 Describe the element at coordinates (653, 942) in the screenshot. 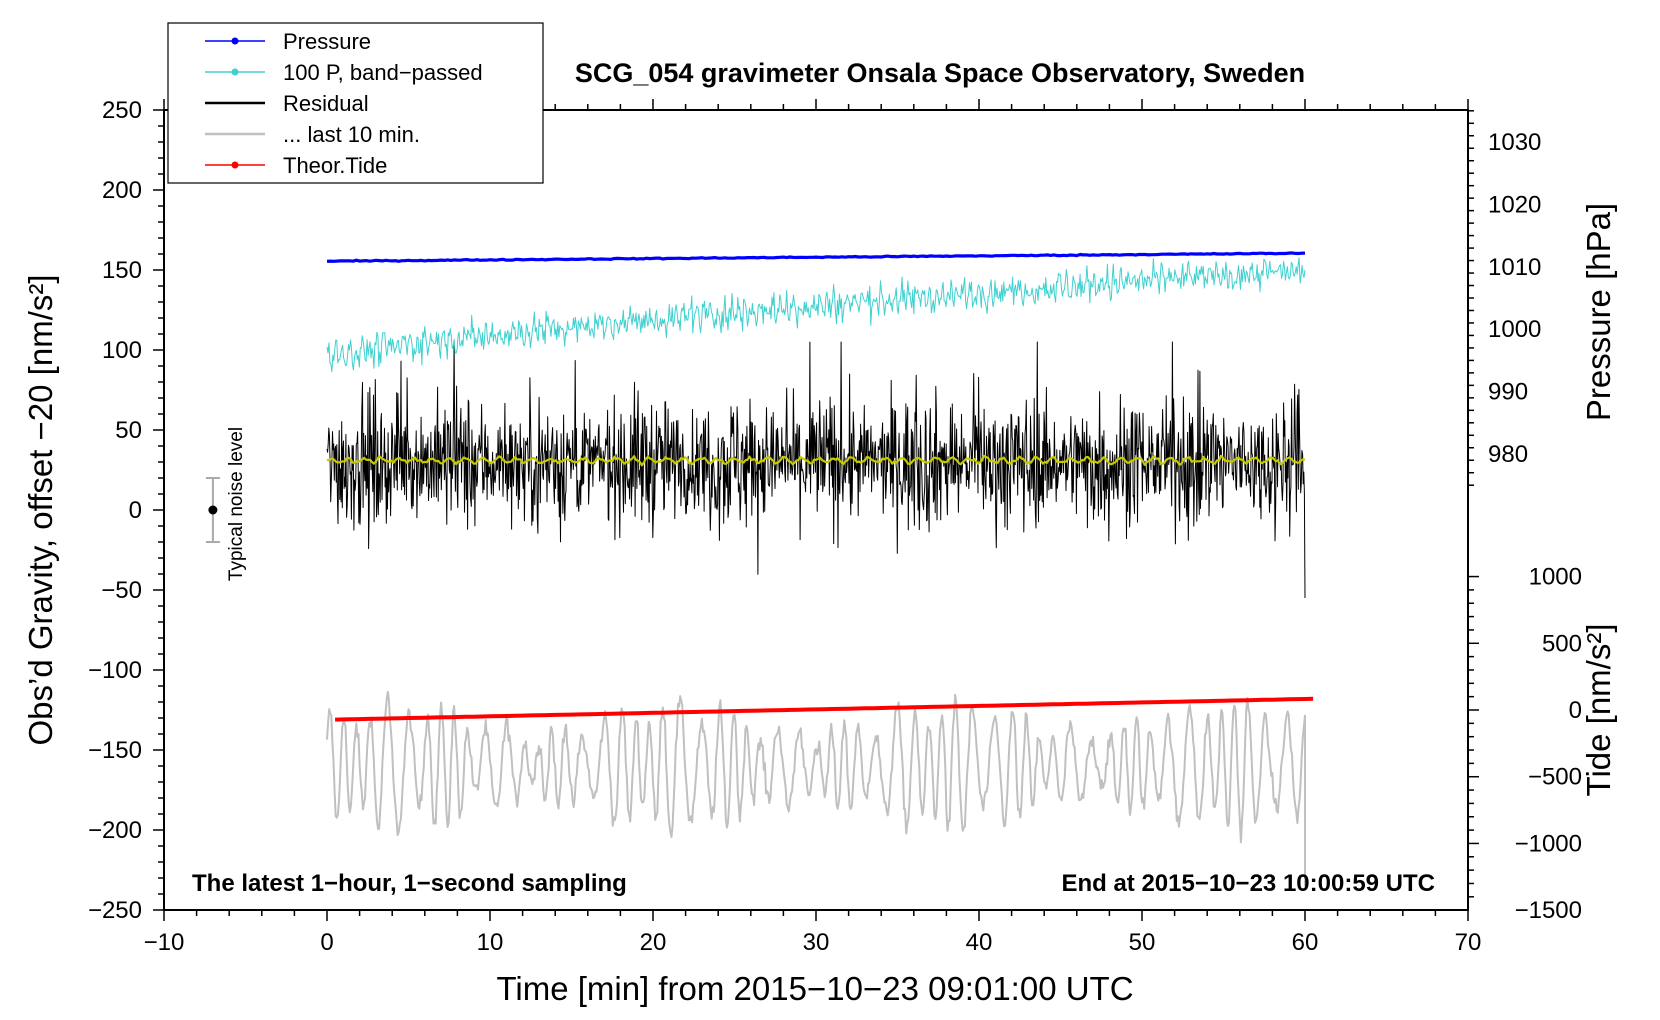

I see `x-tick-label: 20` at that location.